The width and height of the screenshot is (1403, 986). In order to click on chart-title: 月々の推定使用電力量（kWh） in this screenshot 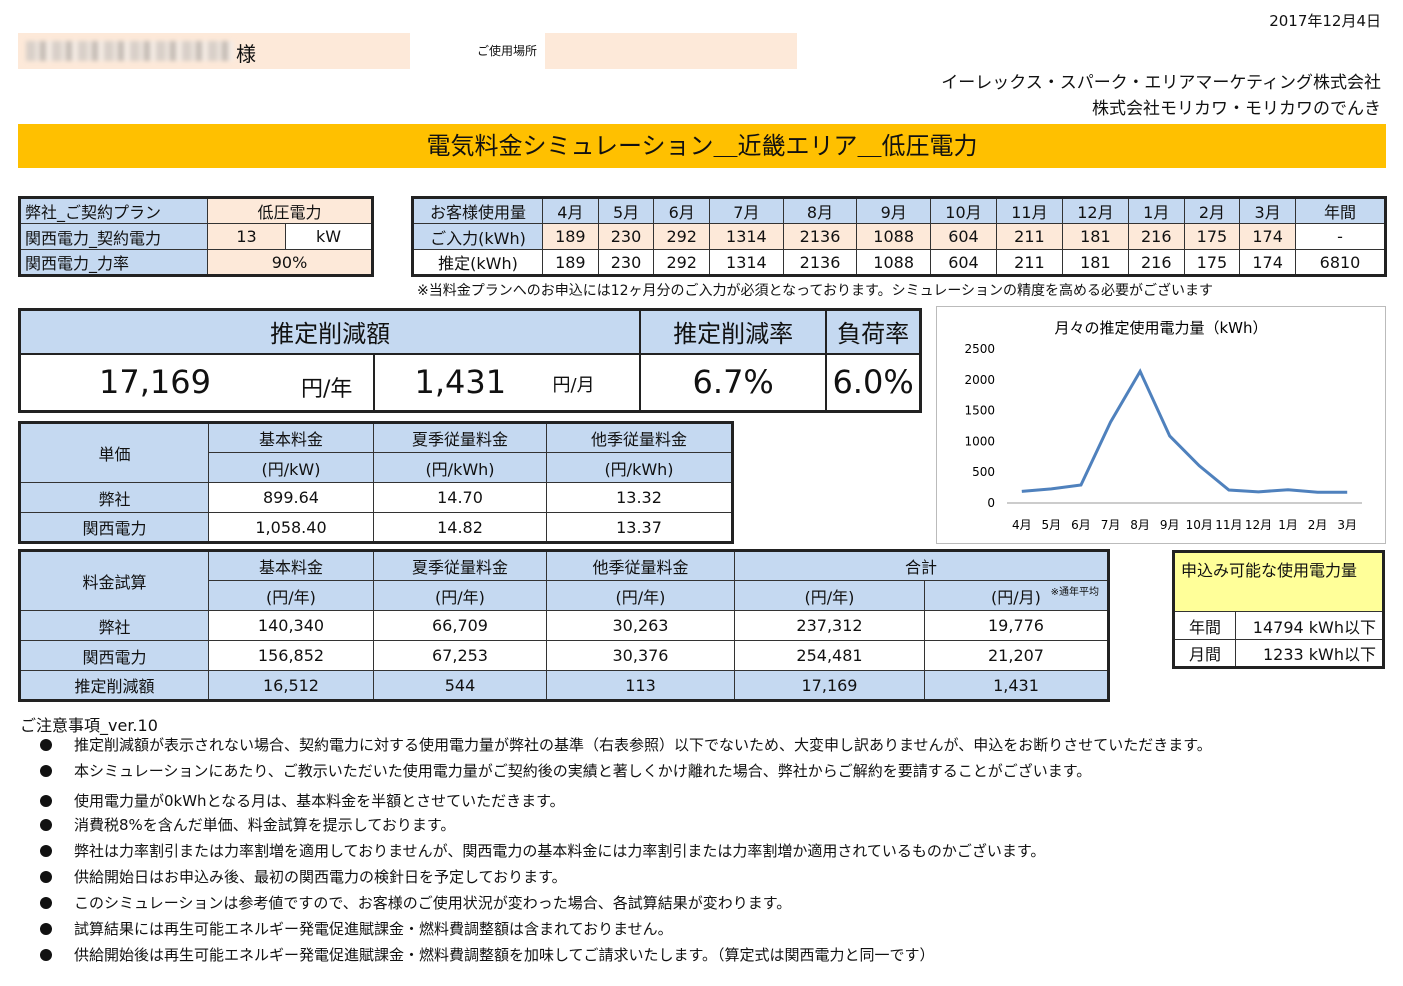, I will do `click(1160, 328)`.